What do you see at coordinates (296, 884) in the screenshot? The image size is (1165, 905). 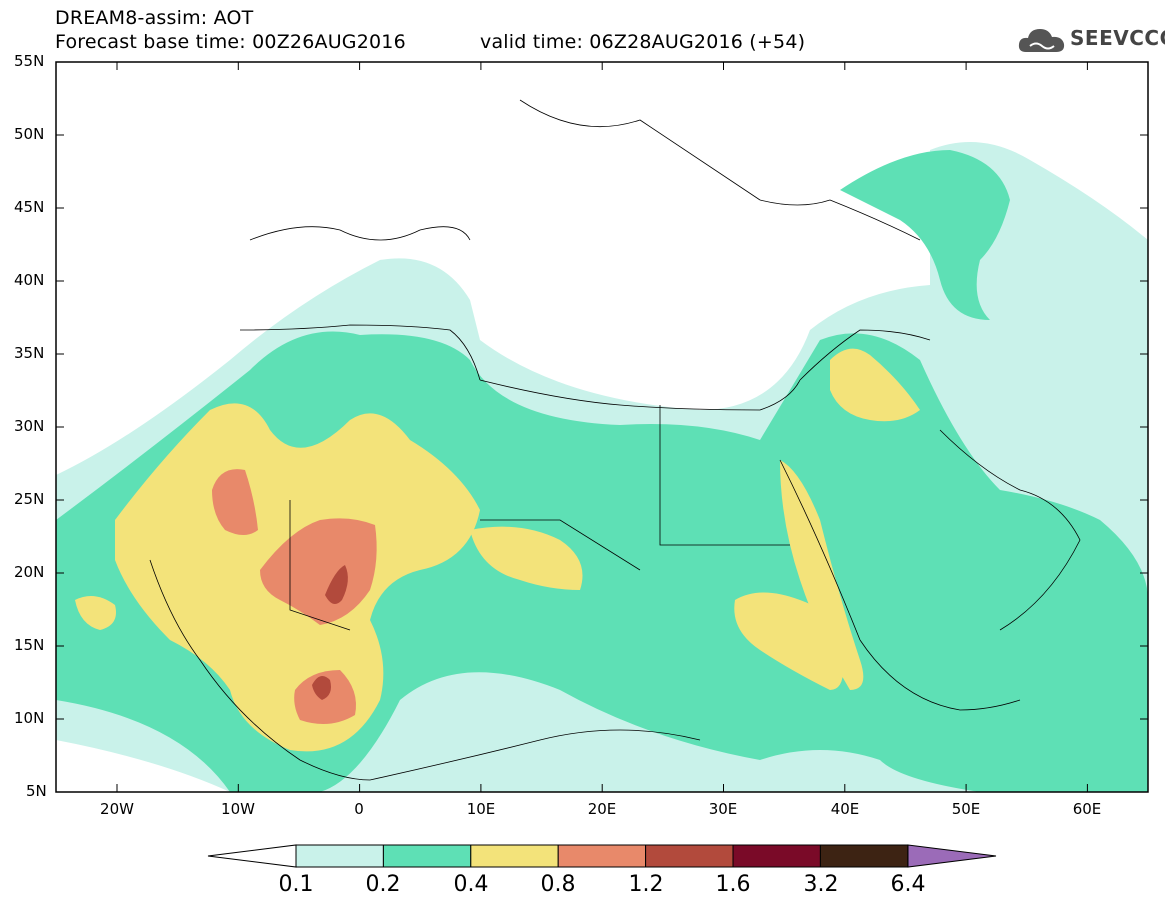 I see `colorbar-label-0.1: 0.1` at bounding box center [296, 884].